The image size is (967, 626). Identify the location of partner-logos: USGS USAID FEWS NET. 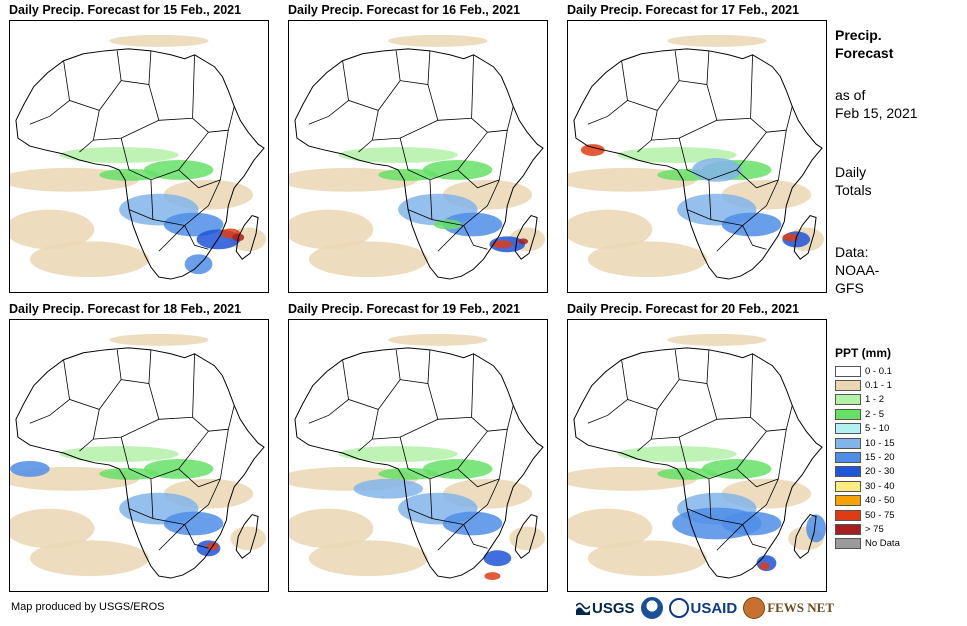
(705, 608).